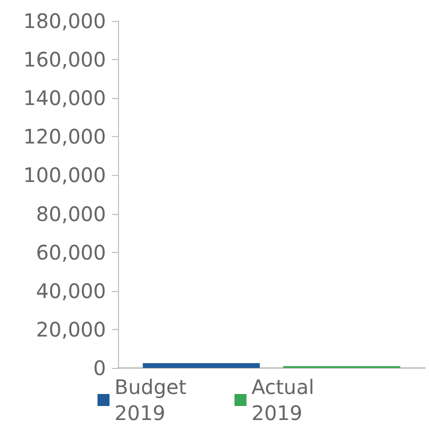 The image size is (429, 439). What do you see at coordinates (64, 98) in the screenshot?
I see `y-tick-label: 140,000` at bounding box center [64, 98].